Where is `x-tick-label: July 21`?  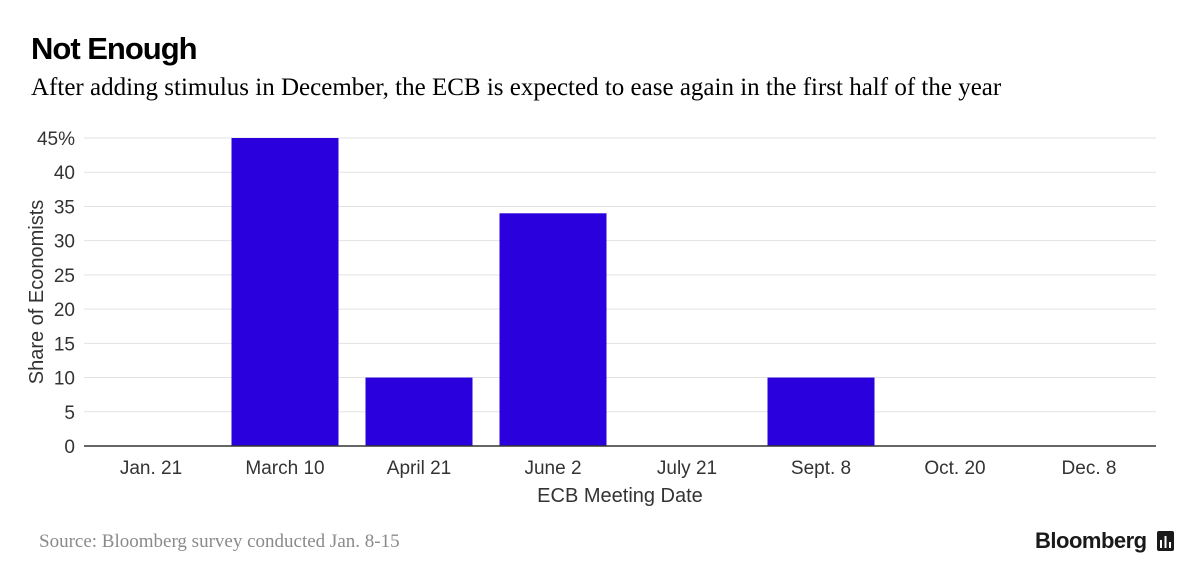 x-tick-label: July 21 is located at coordinates (687, 468).